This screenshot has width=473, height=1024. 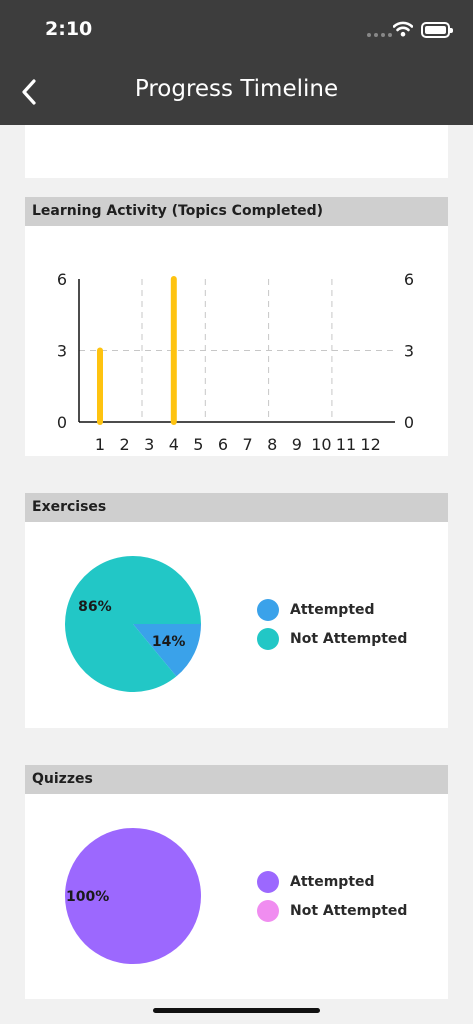 What do you see at coordinates (409, 422) in the screenshot?
I see `y-tick-label-right: 0` at bounding box center [409, 422].